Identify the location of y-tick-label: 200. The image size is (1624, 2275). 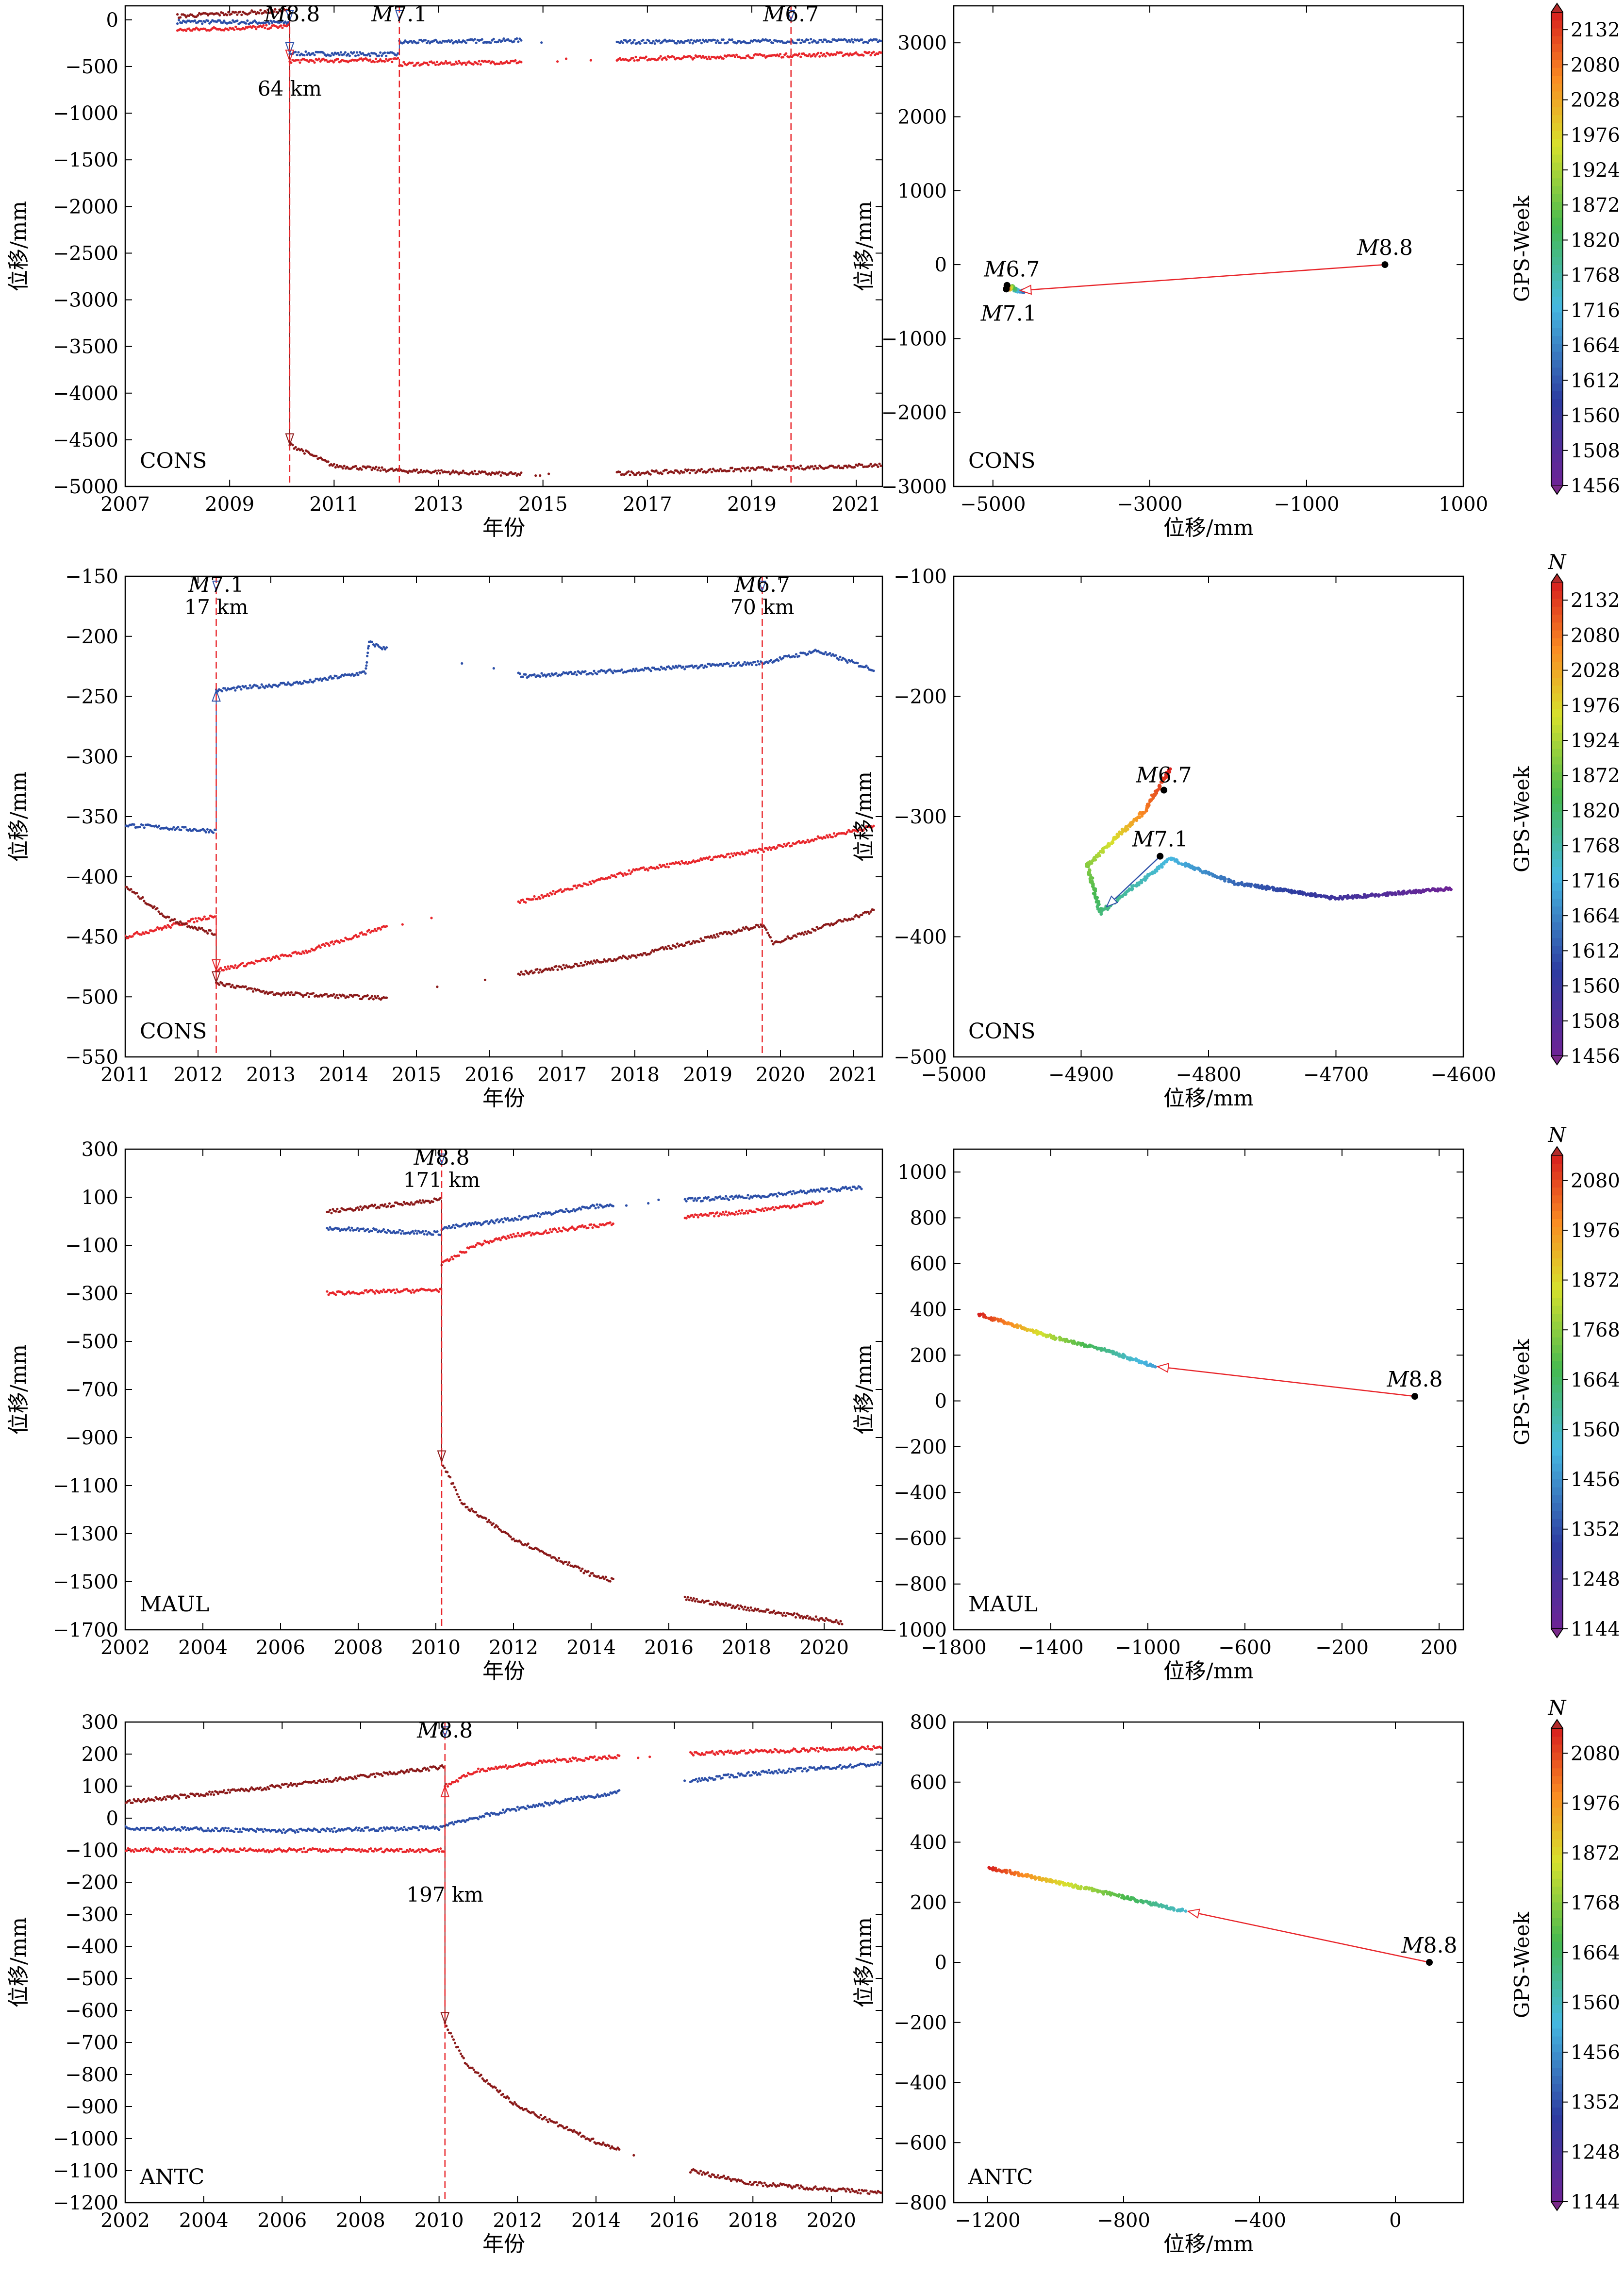
(100, 1755).